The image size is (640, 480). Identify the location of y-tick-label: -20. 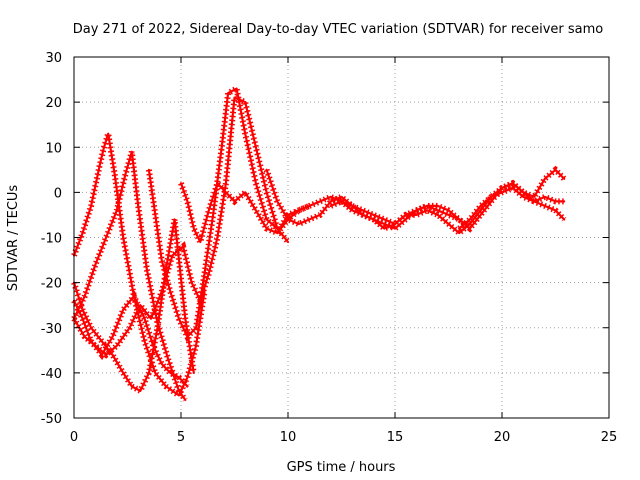
(51, 284).